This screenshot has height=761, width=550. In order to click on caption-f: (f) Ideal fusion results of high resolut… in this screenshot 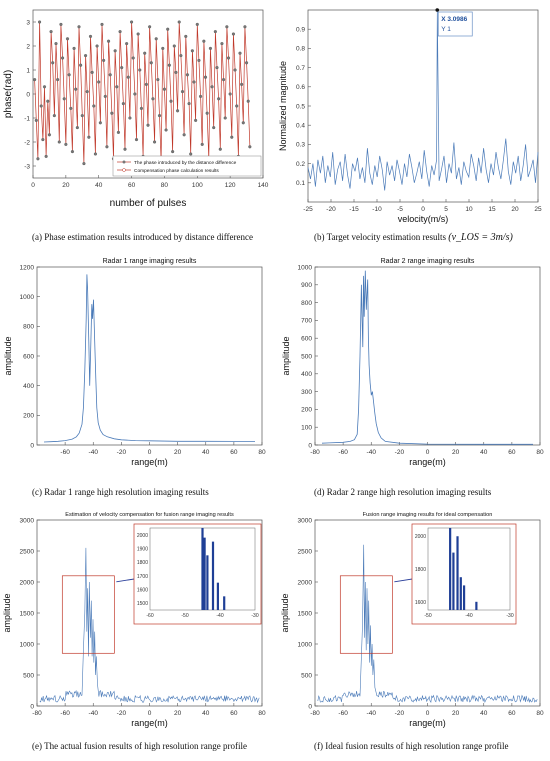, I will do `click(411, 746)`.